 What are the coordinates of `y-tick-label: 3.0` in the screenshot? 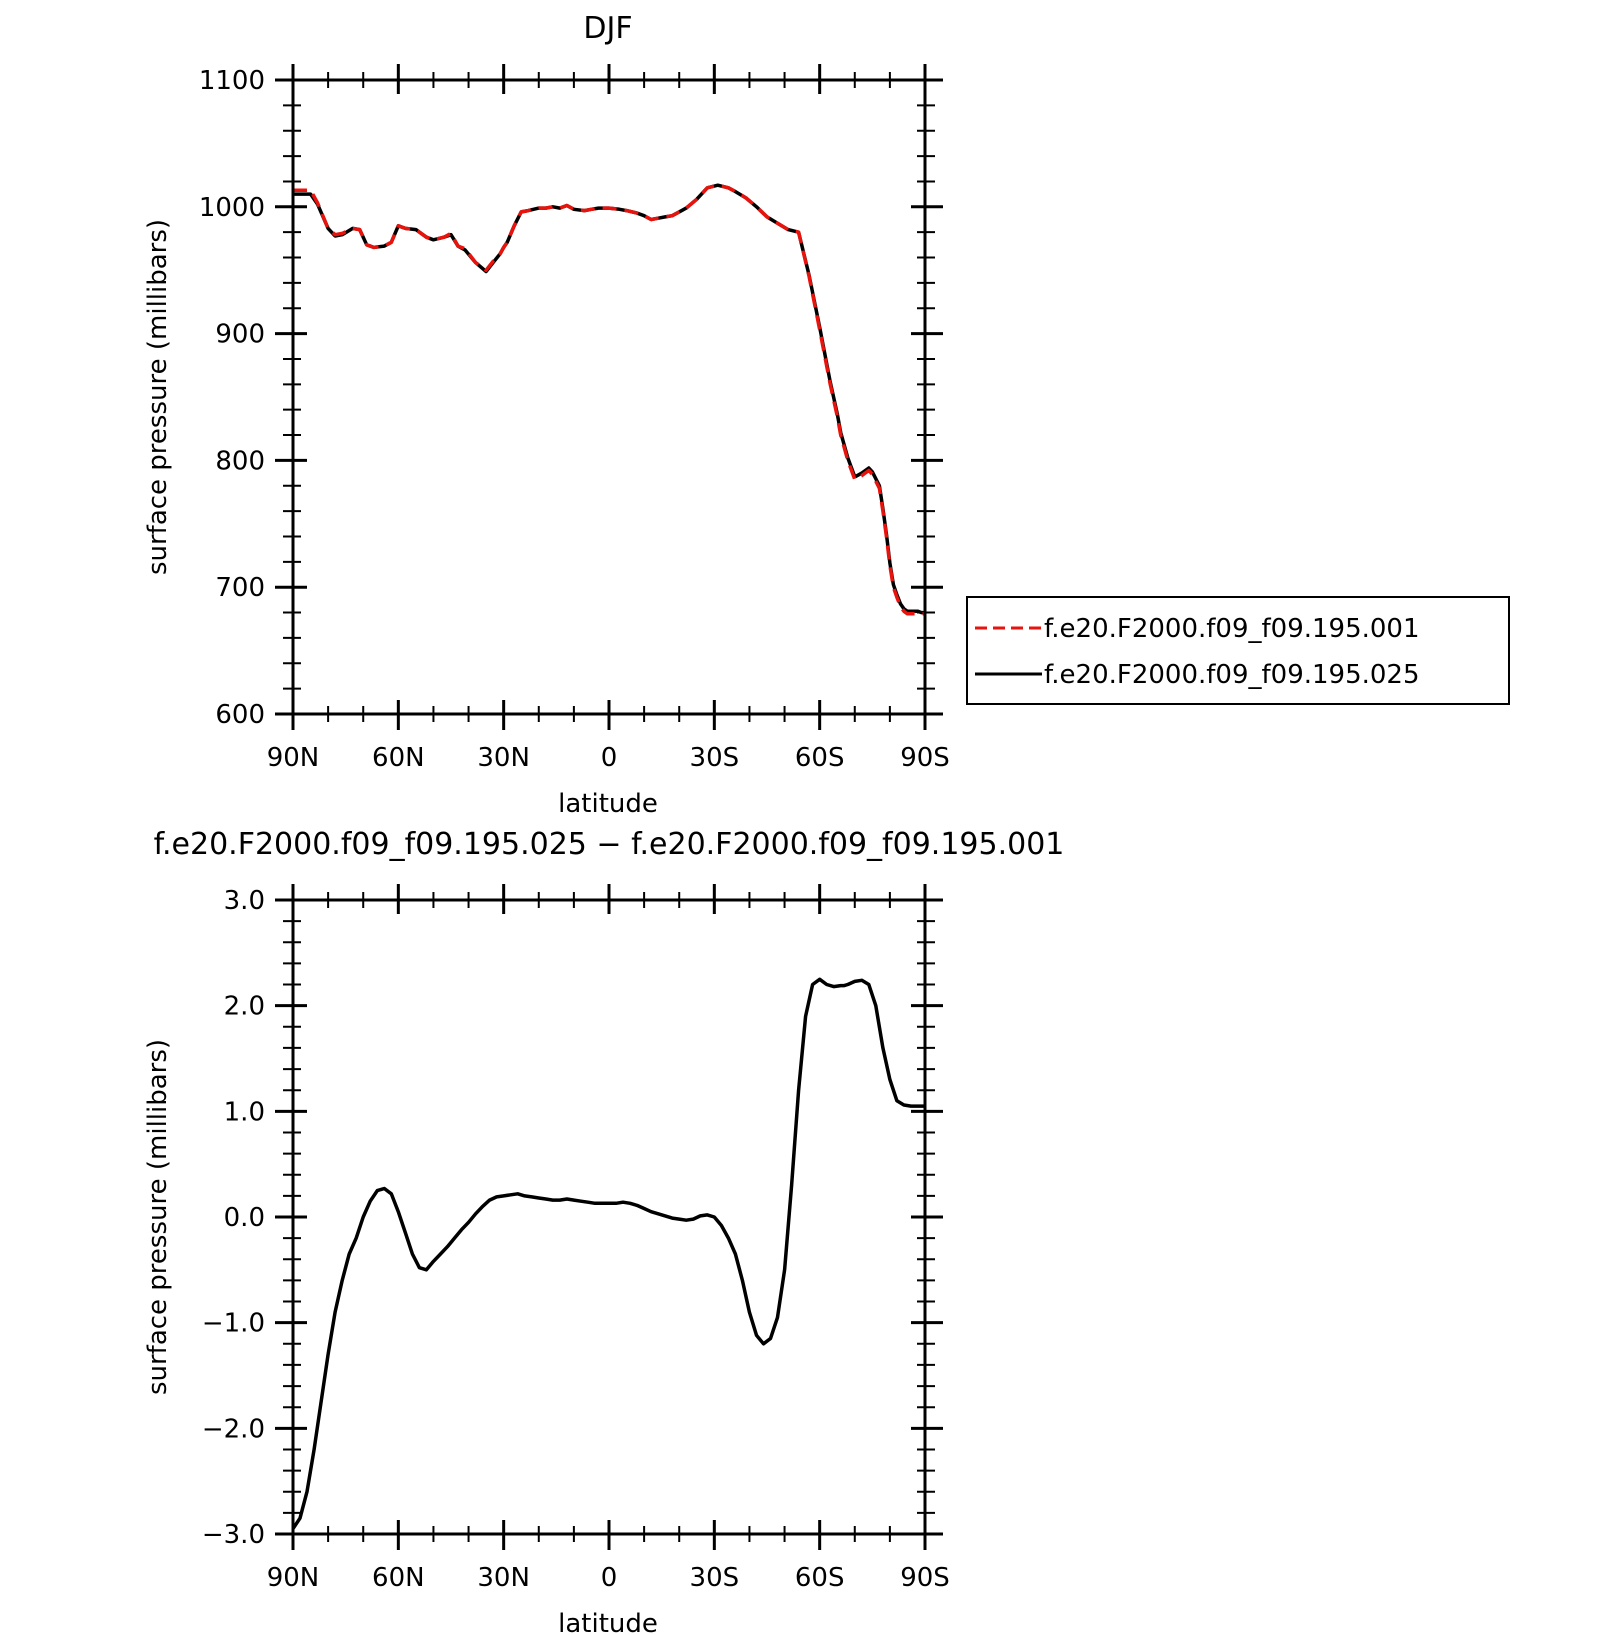 It's located at (244, 901).